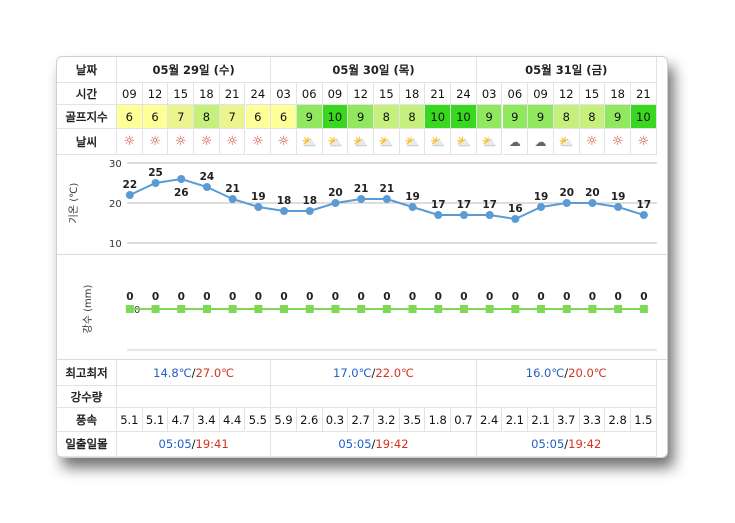 The image size is (735, 523). I want to click on max-temperature: 27.0℃, so click(215, 372).